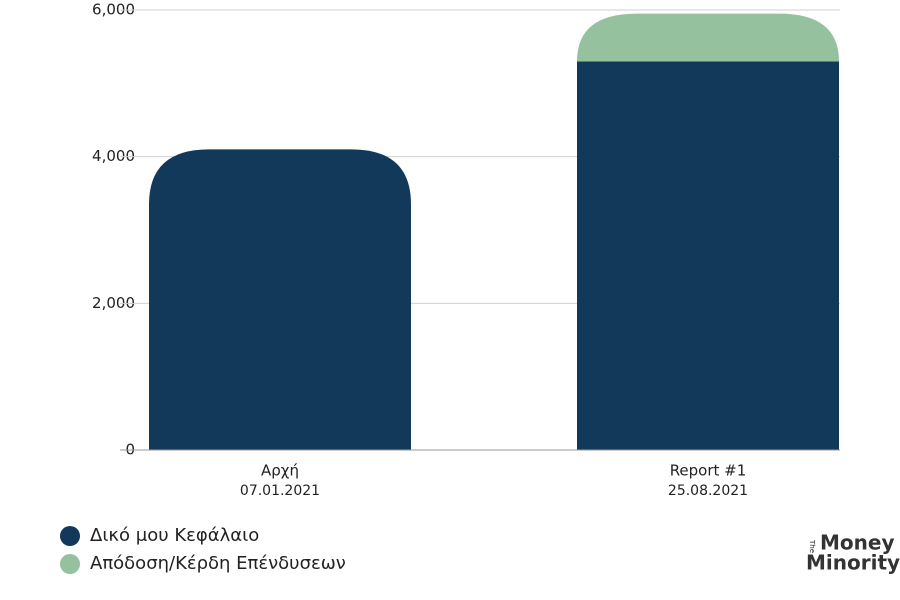  I want to click on legend-label: Δικό μου Κεφάλαιο, so click(174, 535).